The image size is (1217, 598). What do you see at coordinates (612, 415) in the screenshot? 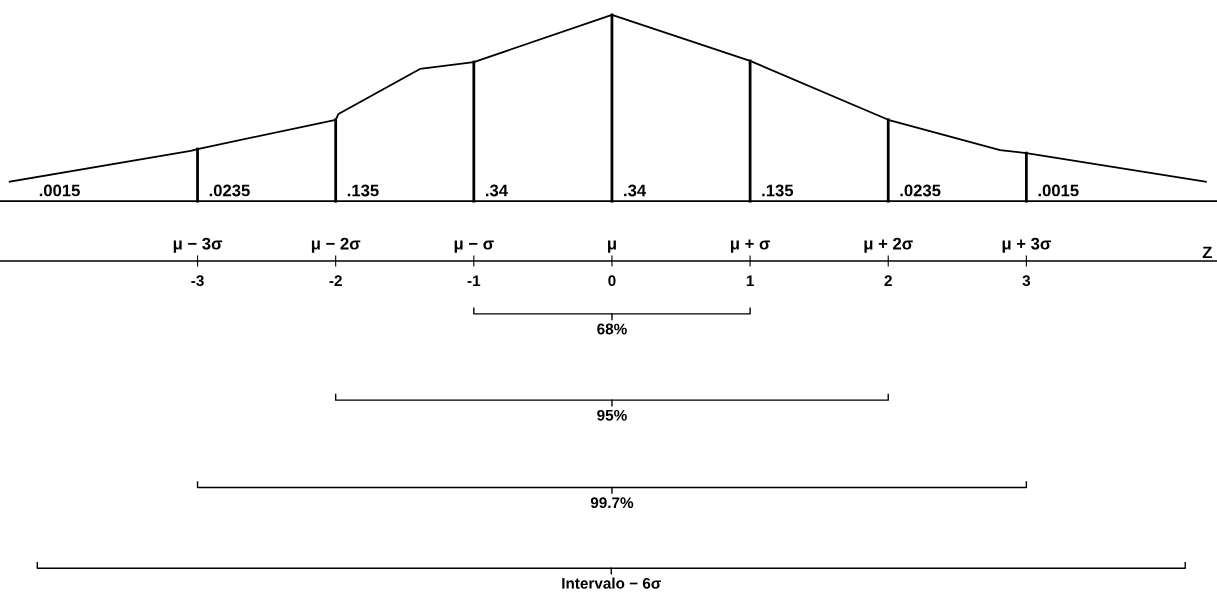
I see `text: 95%` at bounding box center [612, 415].